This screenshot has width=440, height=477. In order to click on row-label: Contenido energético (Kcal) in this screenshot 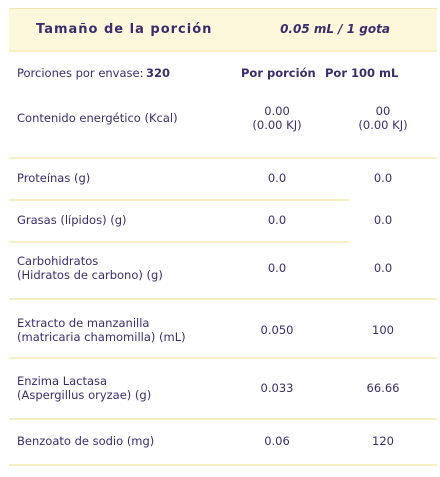, I will do `click(97, 118)`.